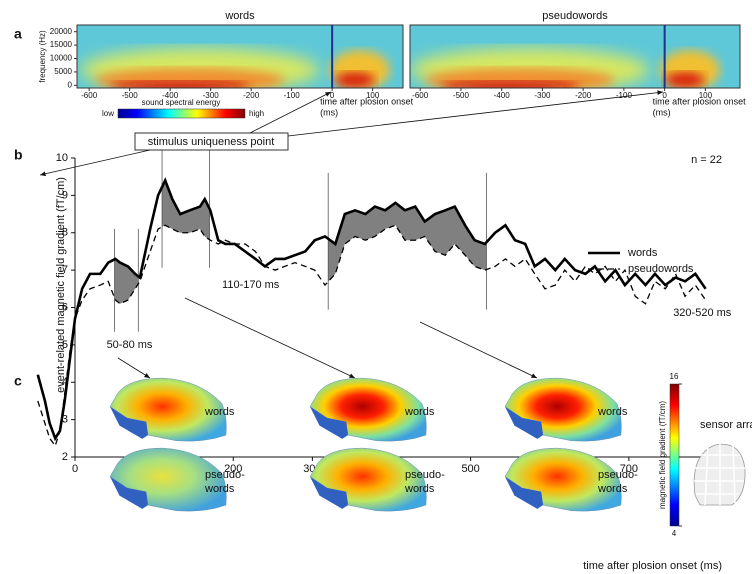 Image resolution: width=752 pixels, height=574 pixels. I want to click on y-tick-label: 5000, so click(63, 71).